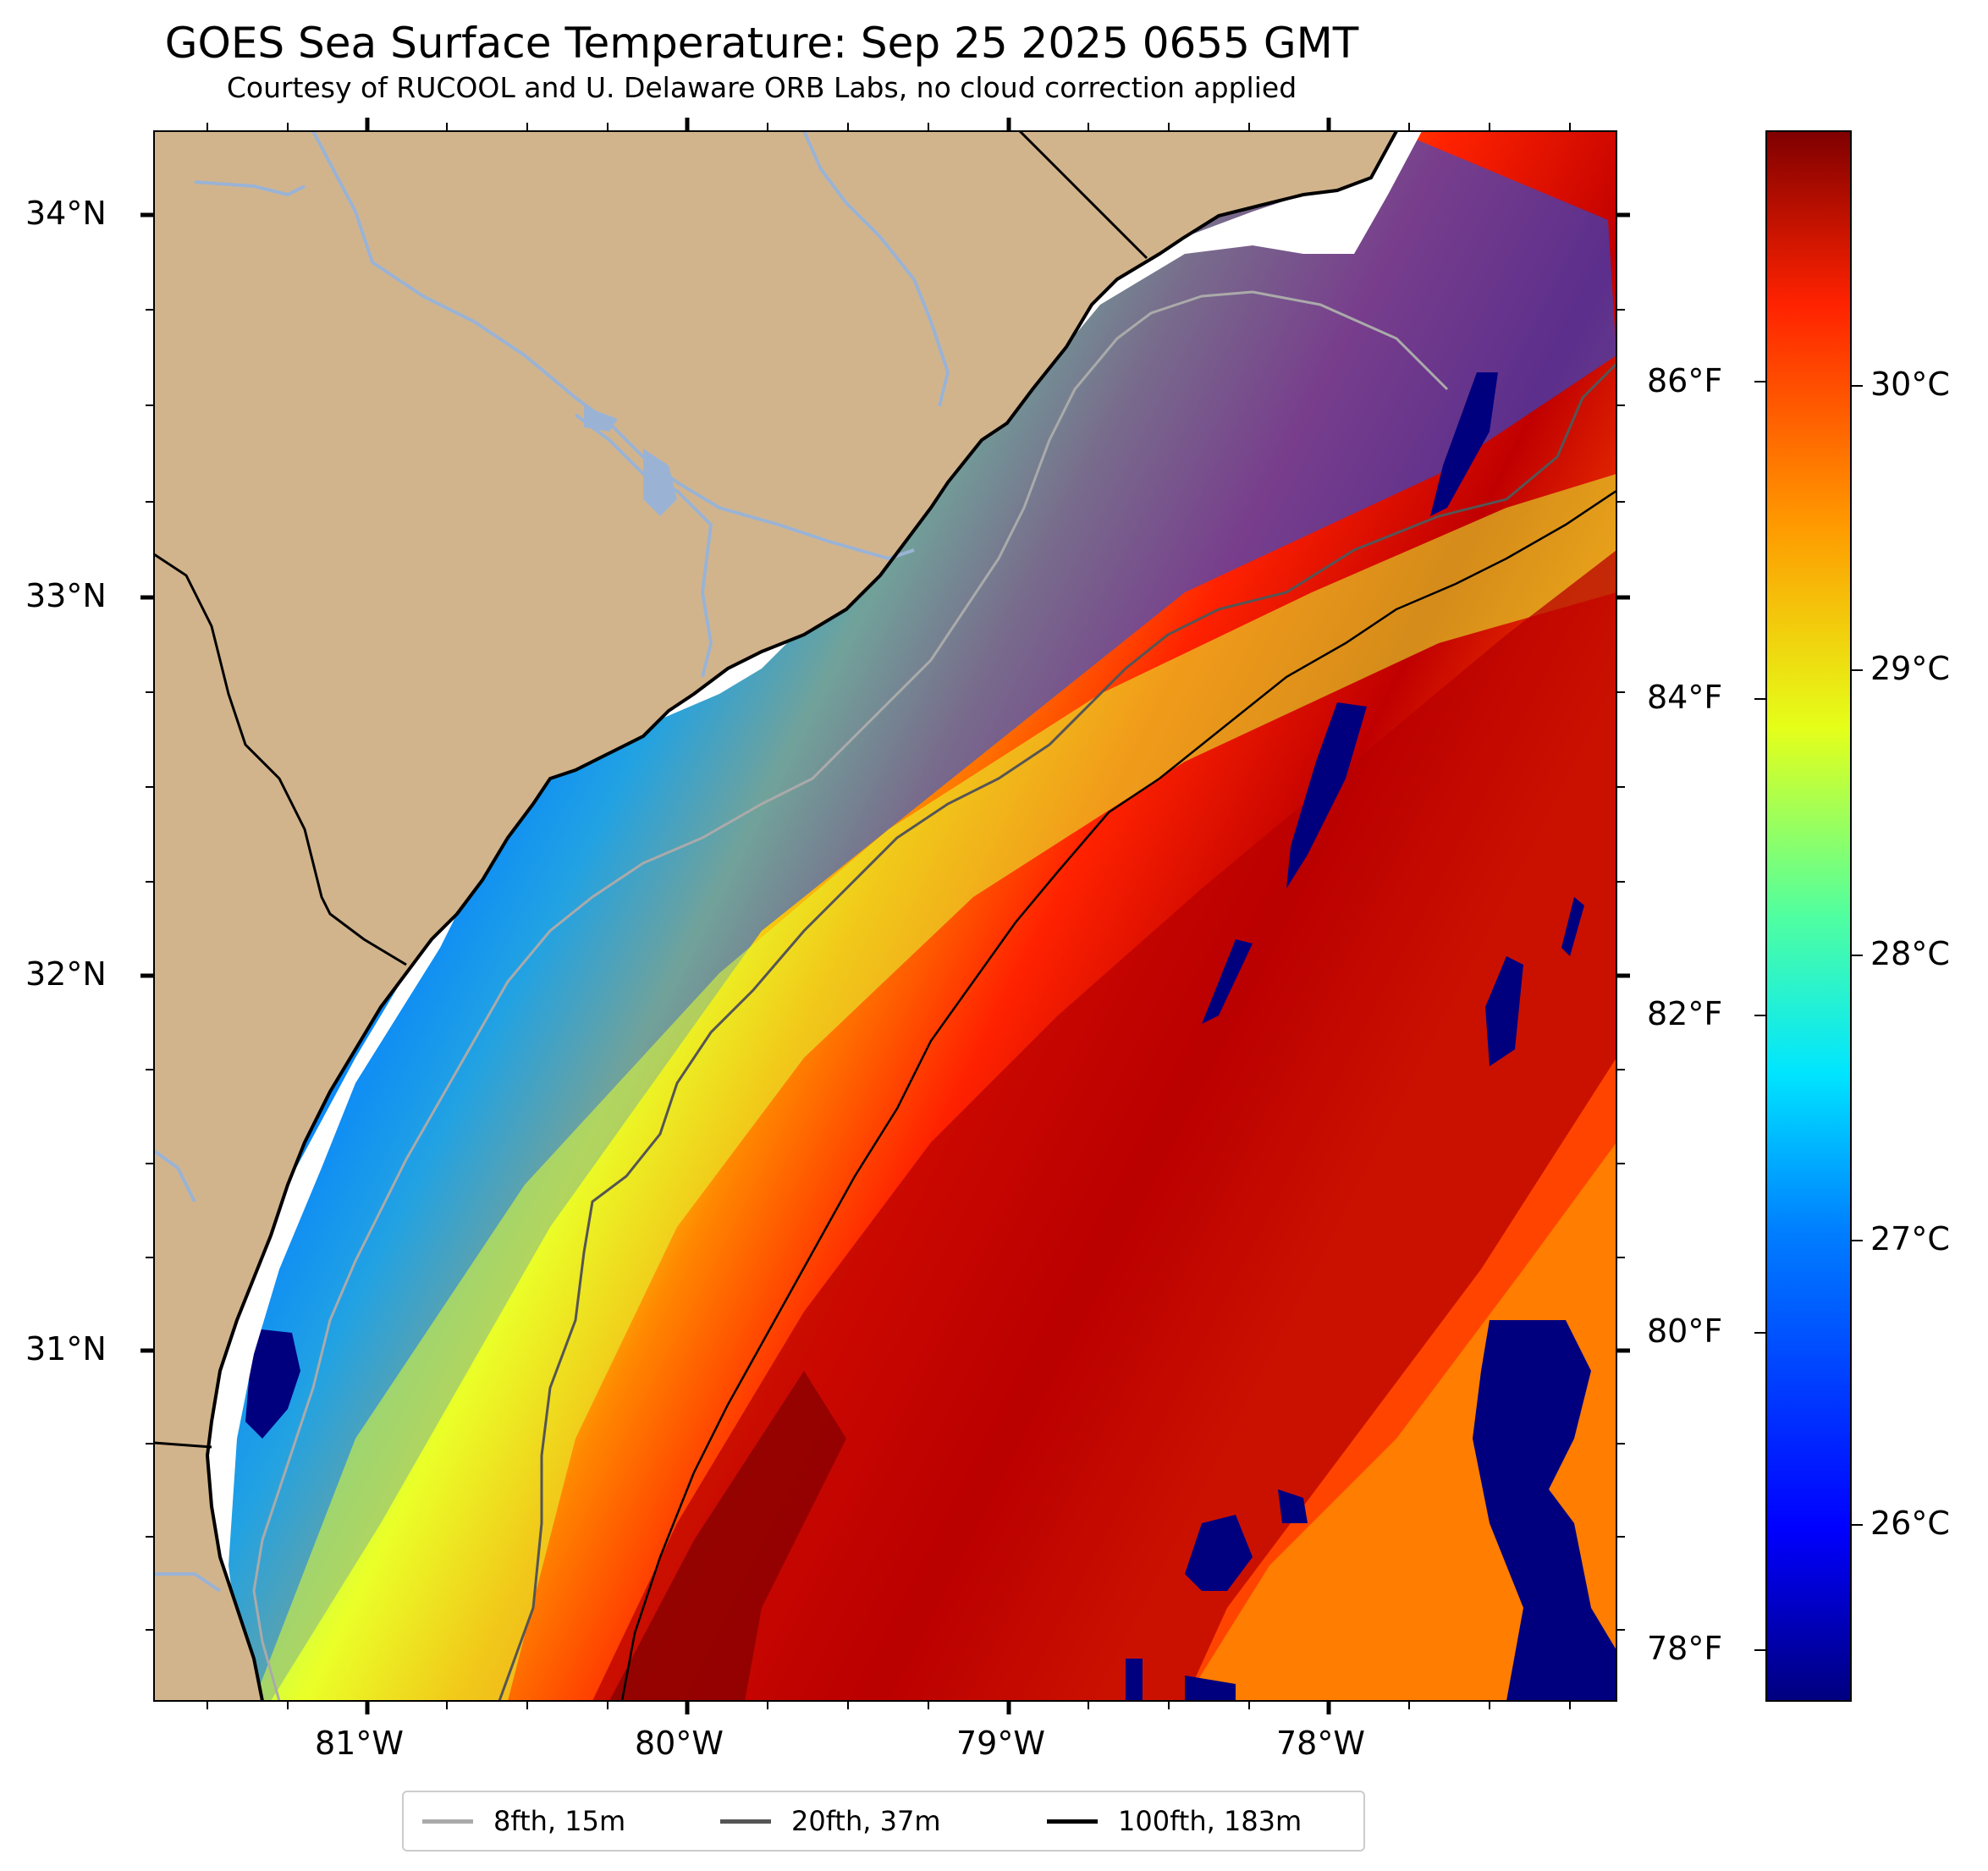 This screenshot has height=1871, width=1988. Describe the element at coordinates (1000, 1744) in the screenshot. I see `lon-tick-label: 79°W` at that location.